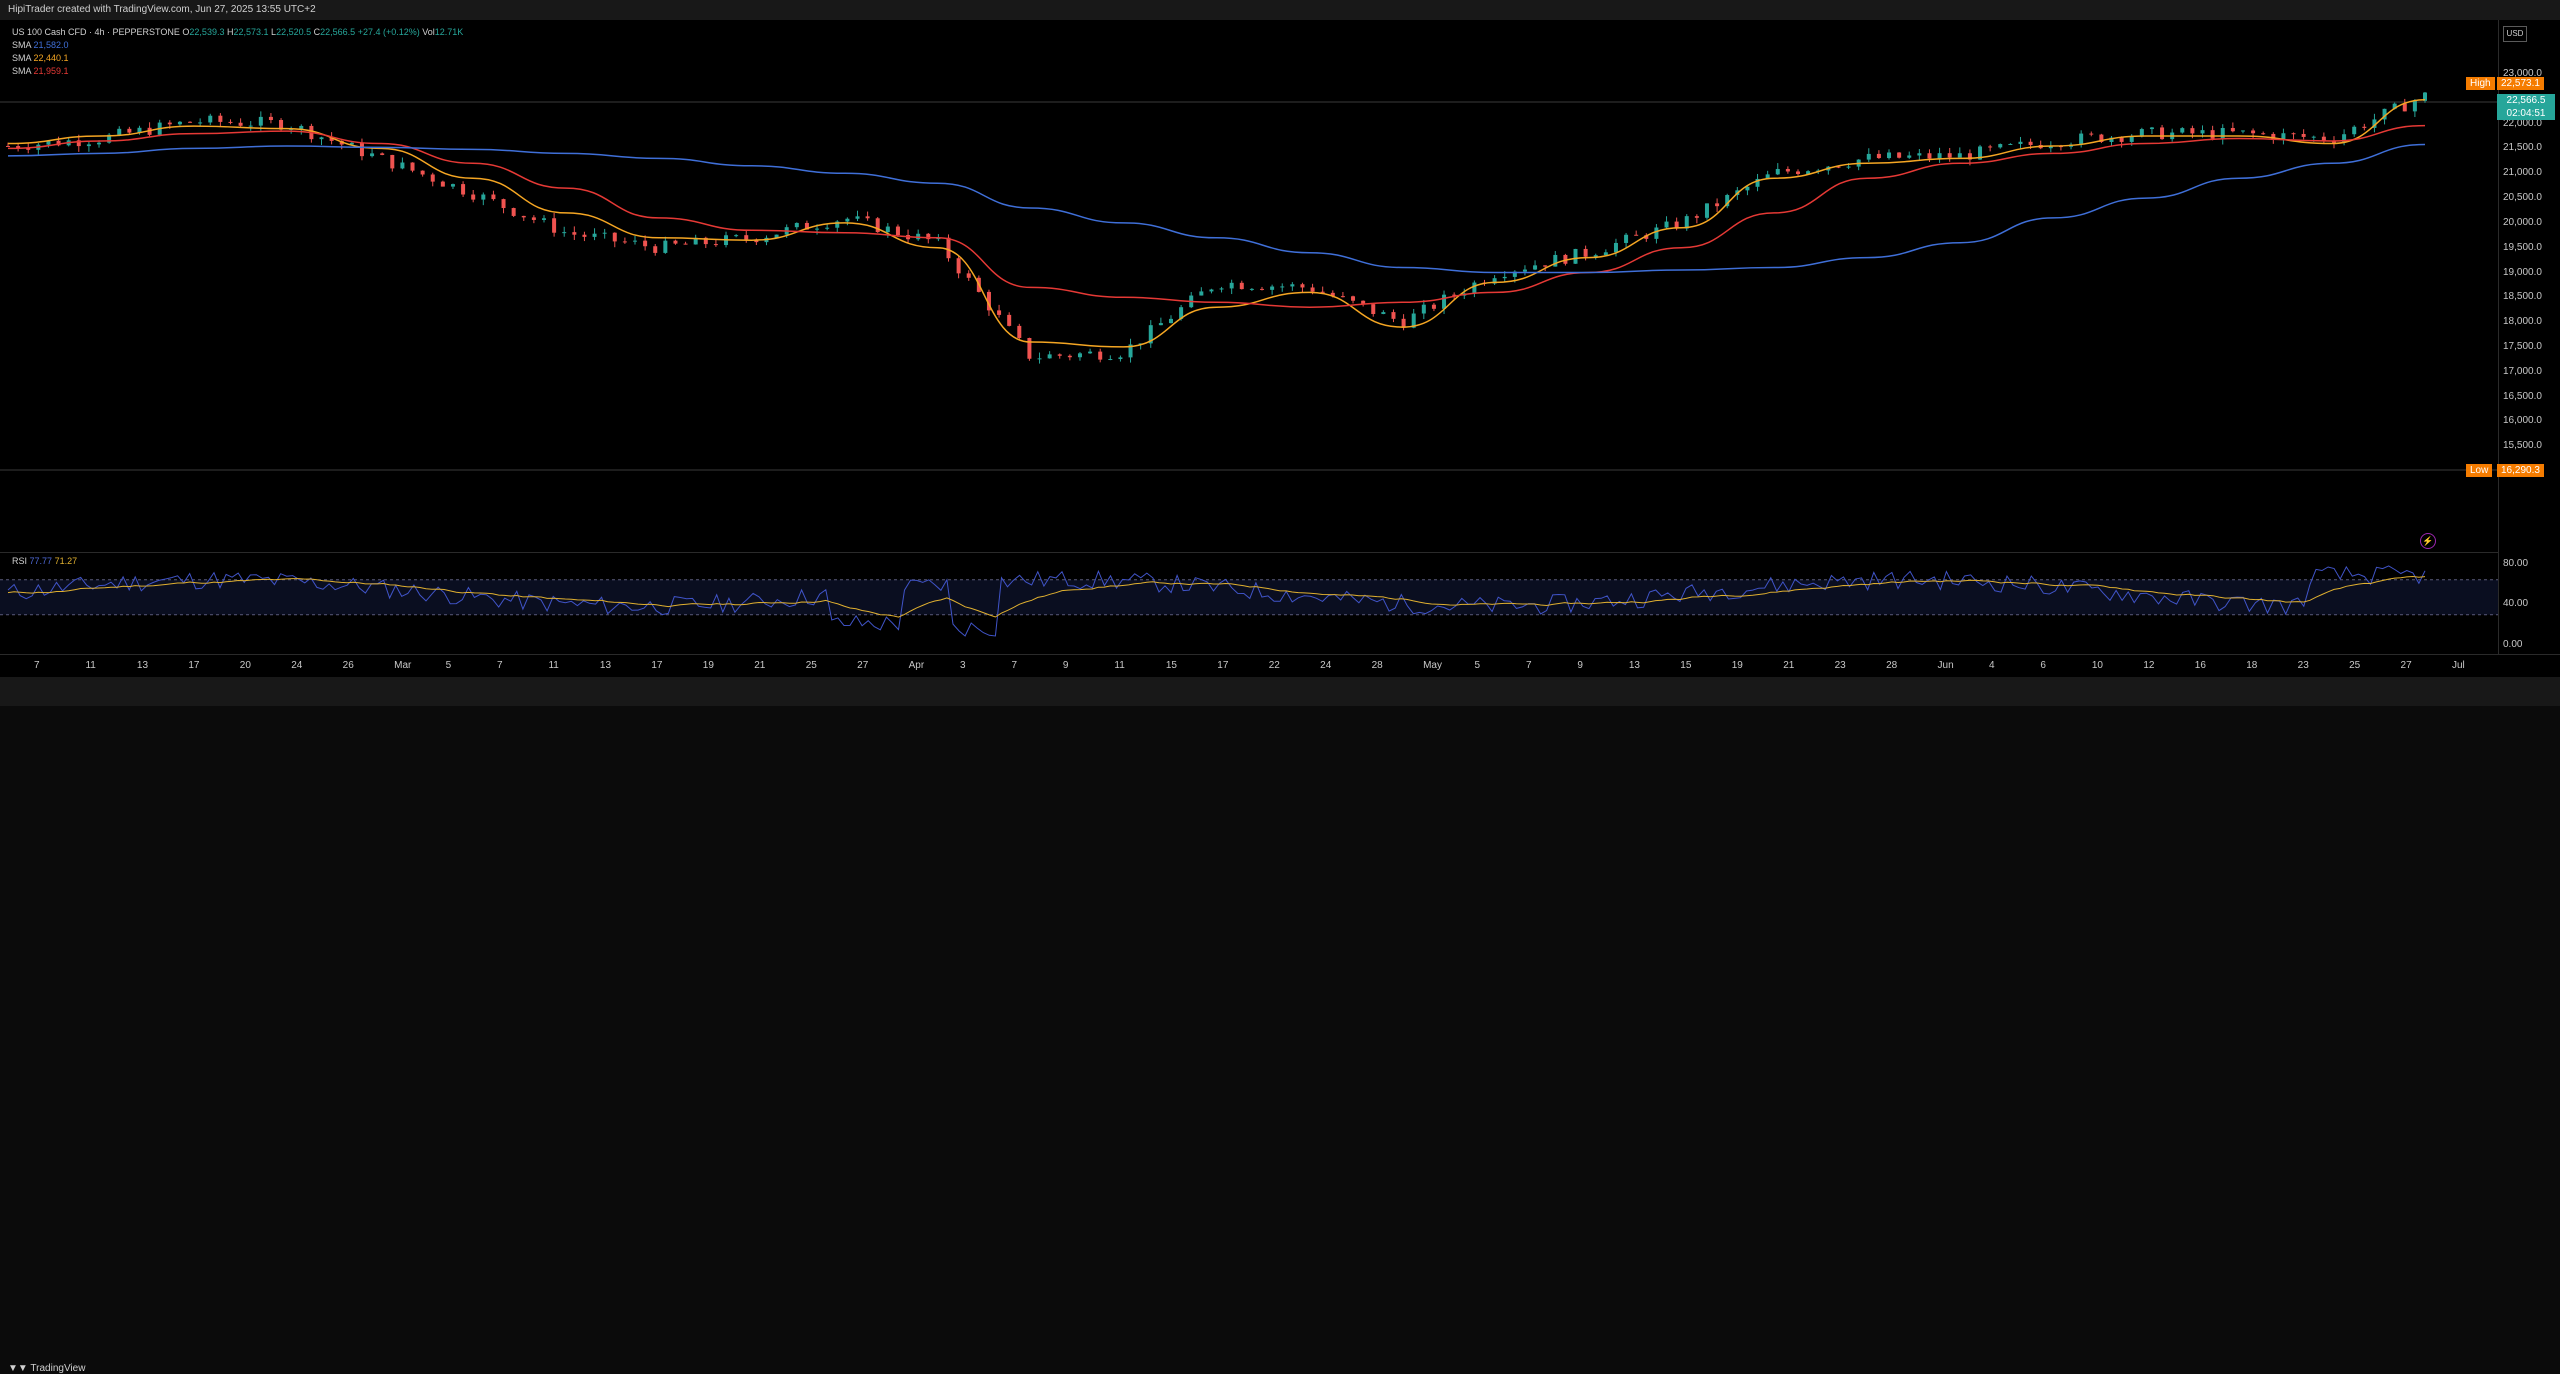 The width and height of the screenshot is (2560, 1374). What do you see at coordinates (1991, 665) in the screenshot?
I see `time-axis-label: 4` at bounding box center [1991, 665].